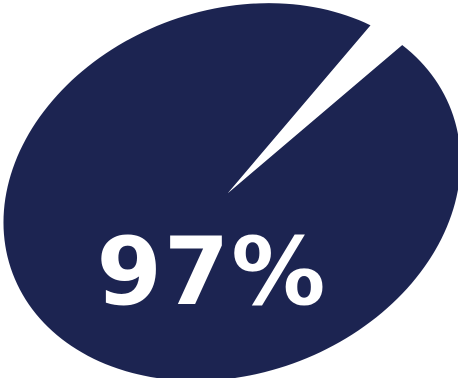 Image resolution: width=458 pixels, height=378 pixels. Describe the element at coordinates (212, 272) in the screenshot. I see `pie-data-label: 97%` at that location.